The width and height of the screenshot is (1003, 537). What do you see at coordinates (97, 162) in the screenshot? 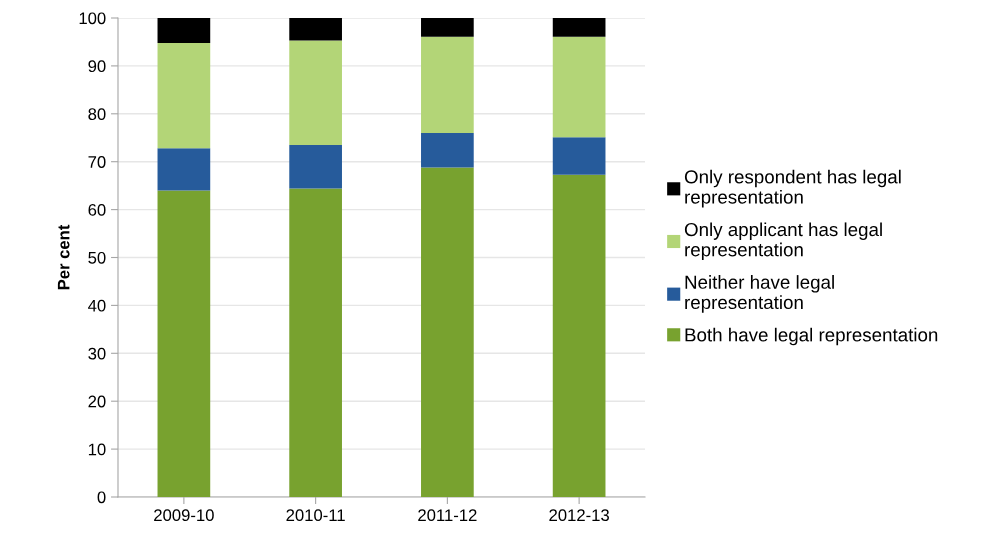
I see `y-tick-label: 70` at bounding box center [97, 162].